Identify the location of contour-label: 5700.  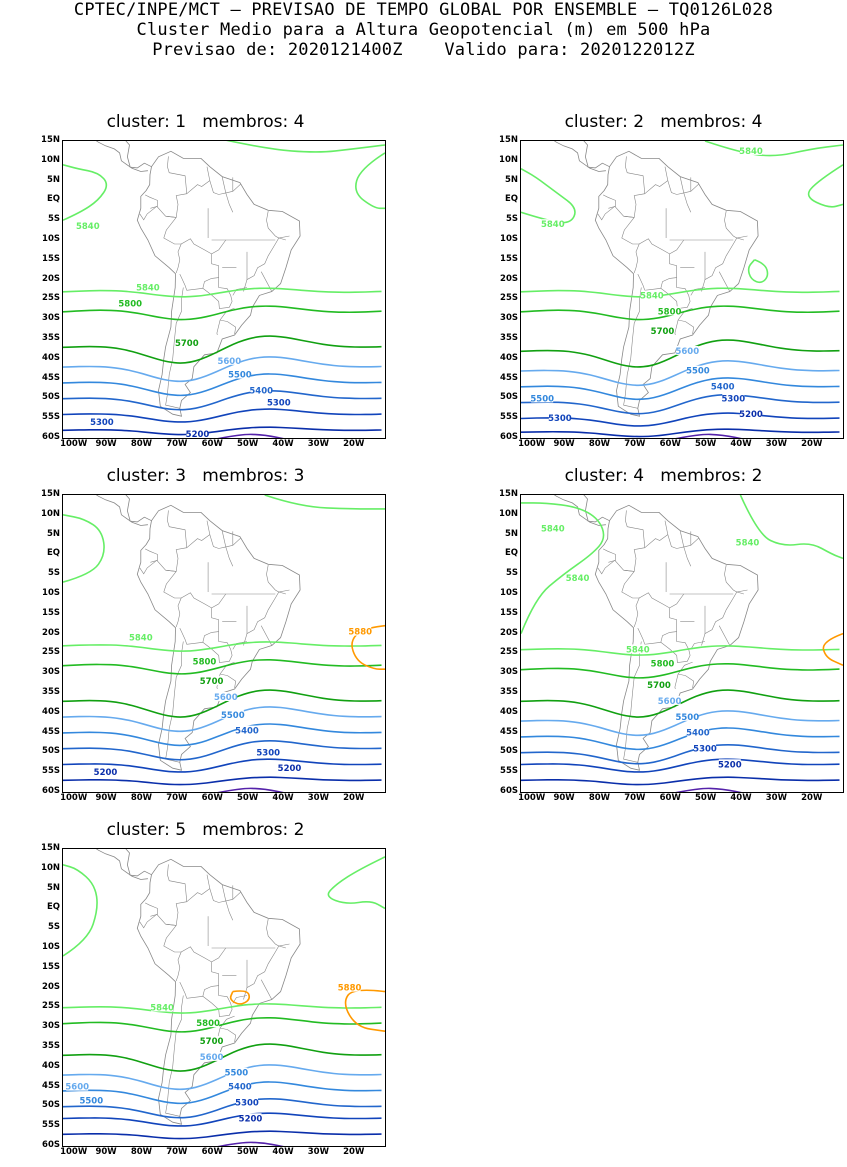
(659, 686).